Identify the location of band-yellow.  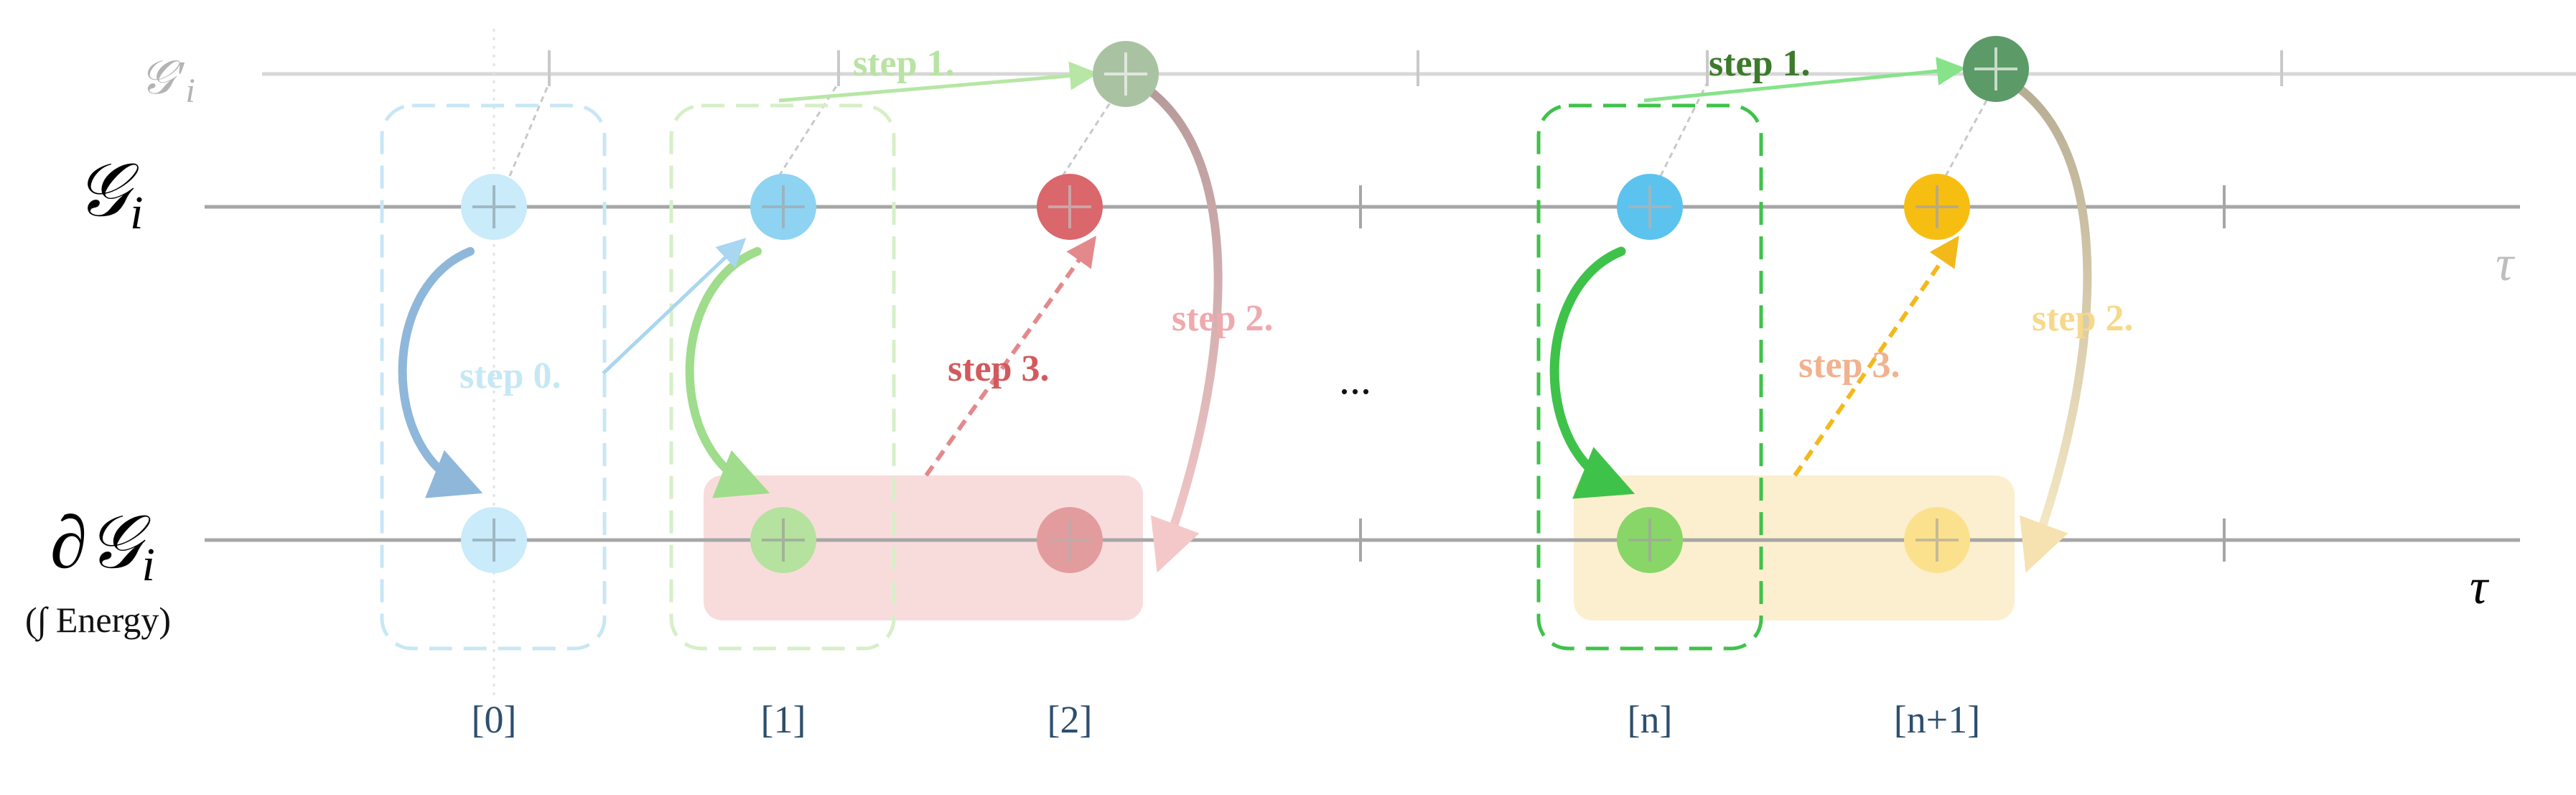
(1794, 547).